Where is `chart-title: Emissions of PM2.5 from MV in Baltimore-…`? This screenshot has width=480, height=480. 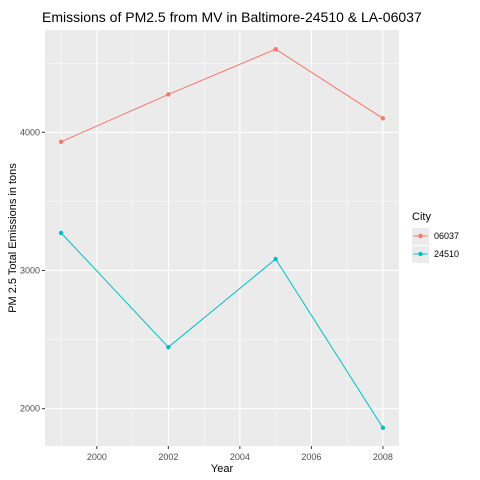
chart-title: Emissions of PM2.5 from MV in Baltimore-… is located at coordinates (232, 17).